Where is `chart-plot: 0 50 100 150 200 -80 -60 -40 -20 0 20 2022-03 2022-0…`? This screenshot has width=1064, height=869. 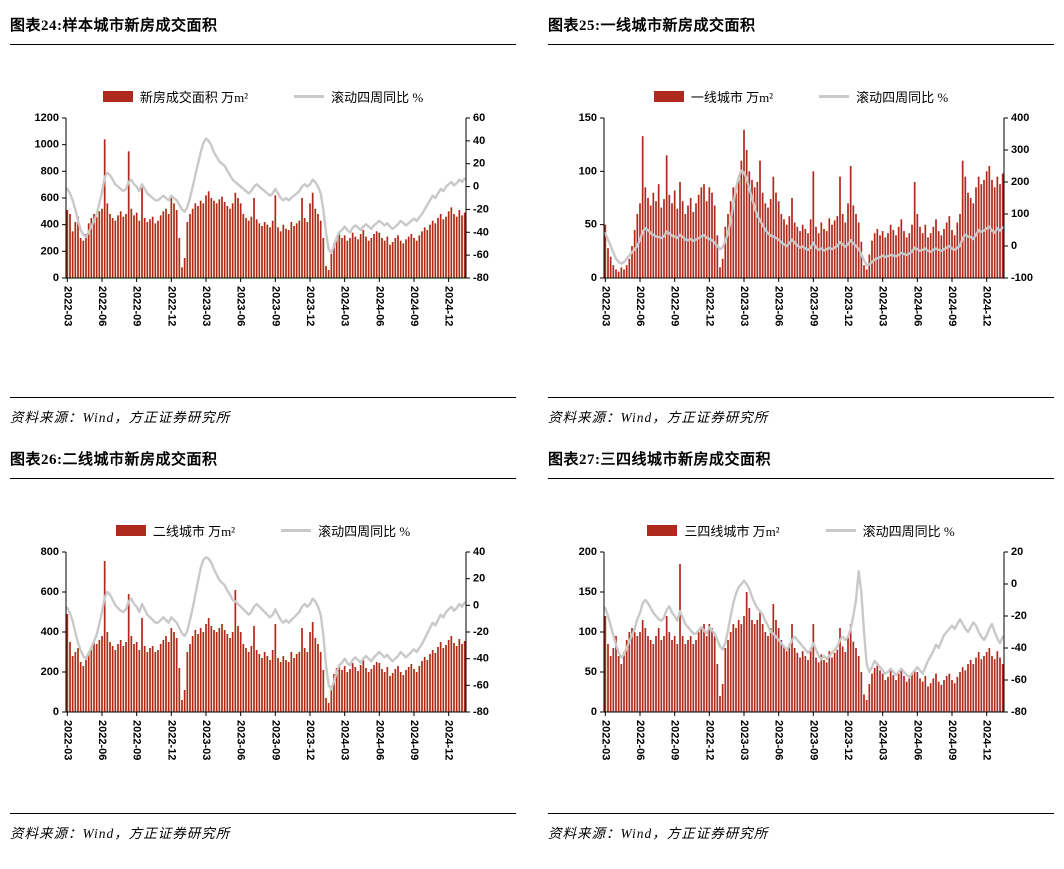
chart-plot: 0 50 100 150 200 -80 -60 -40 -20 0 20 2022-03 2022-0… is located at coordinates (801, 660).